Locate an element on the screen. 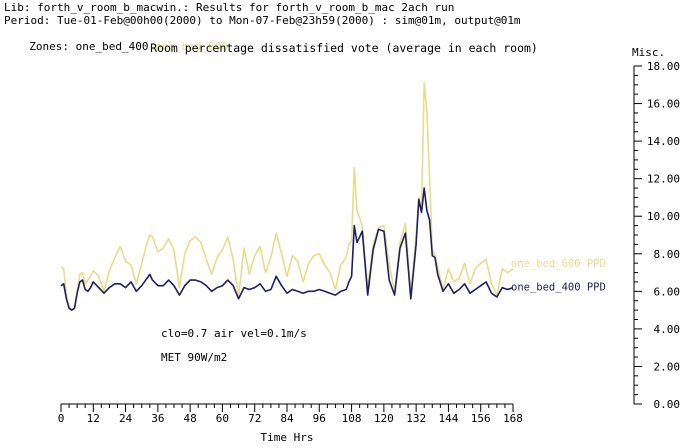 The width and height of the screenshot is (686, 448). x-tick-label: 12 is located at coordinates (93, 418).